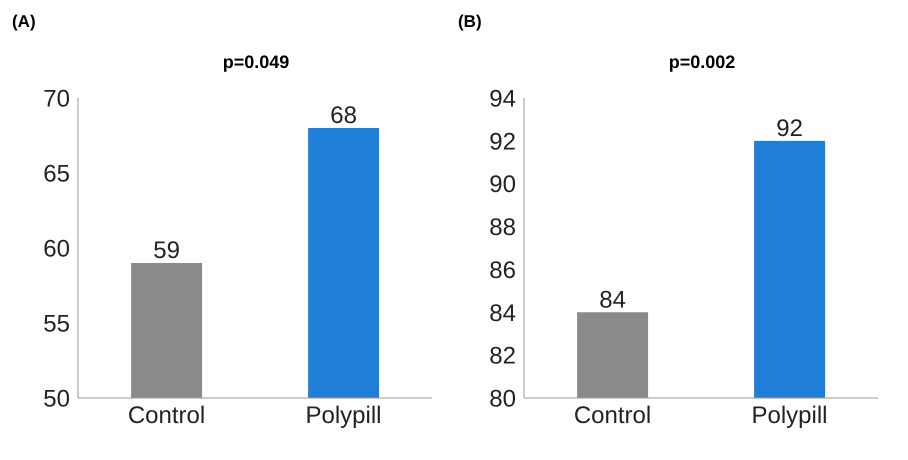 The image size is (908, 460). I want to click on data-label: 68, so click(343, 115).